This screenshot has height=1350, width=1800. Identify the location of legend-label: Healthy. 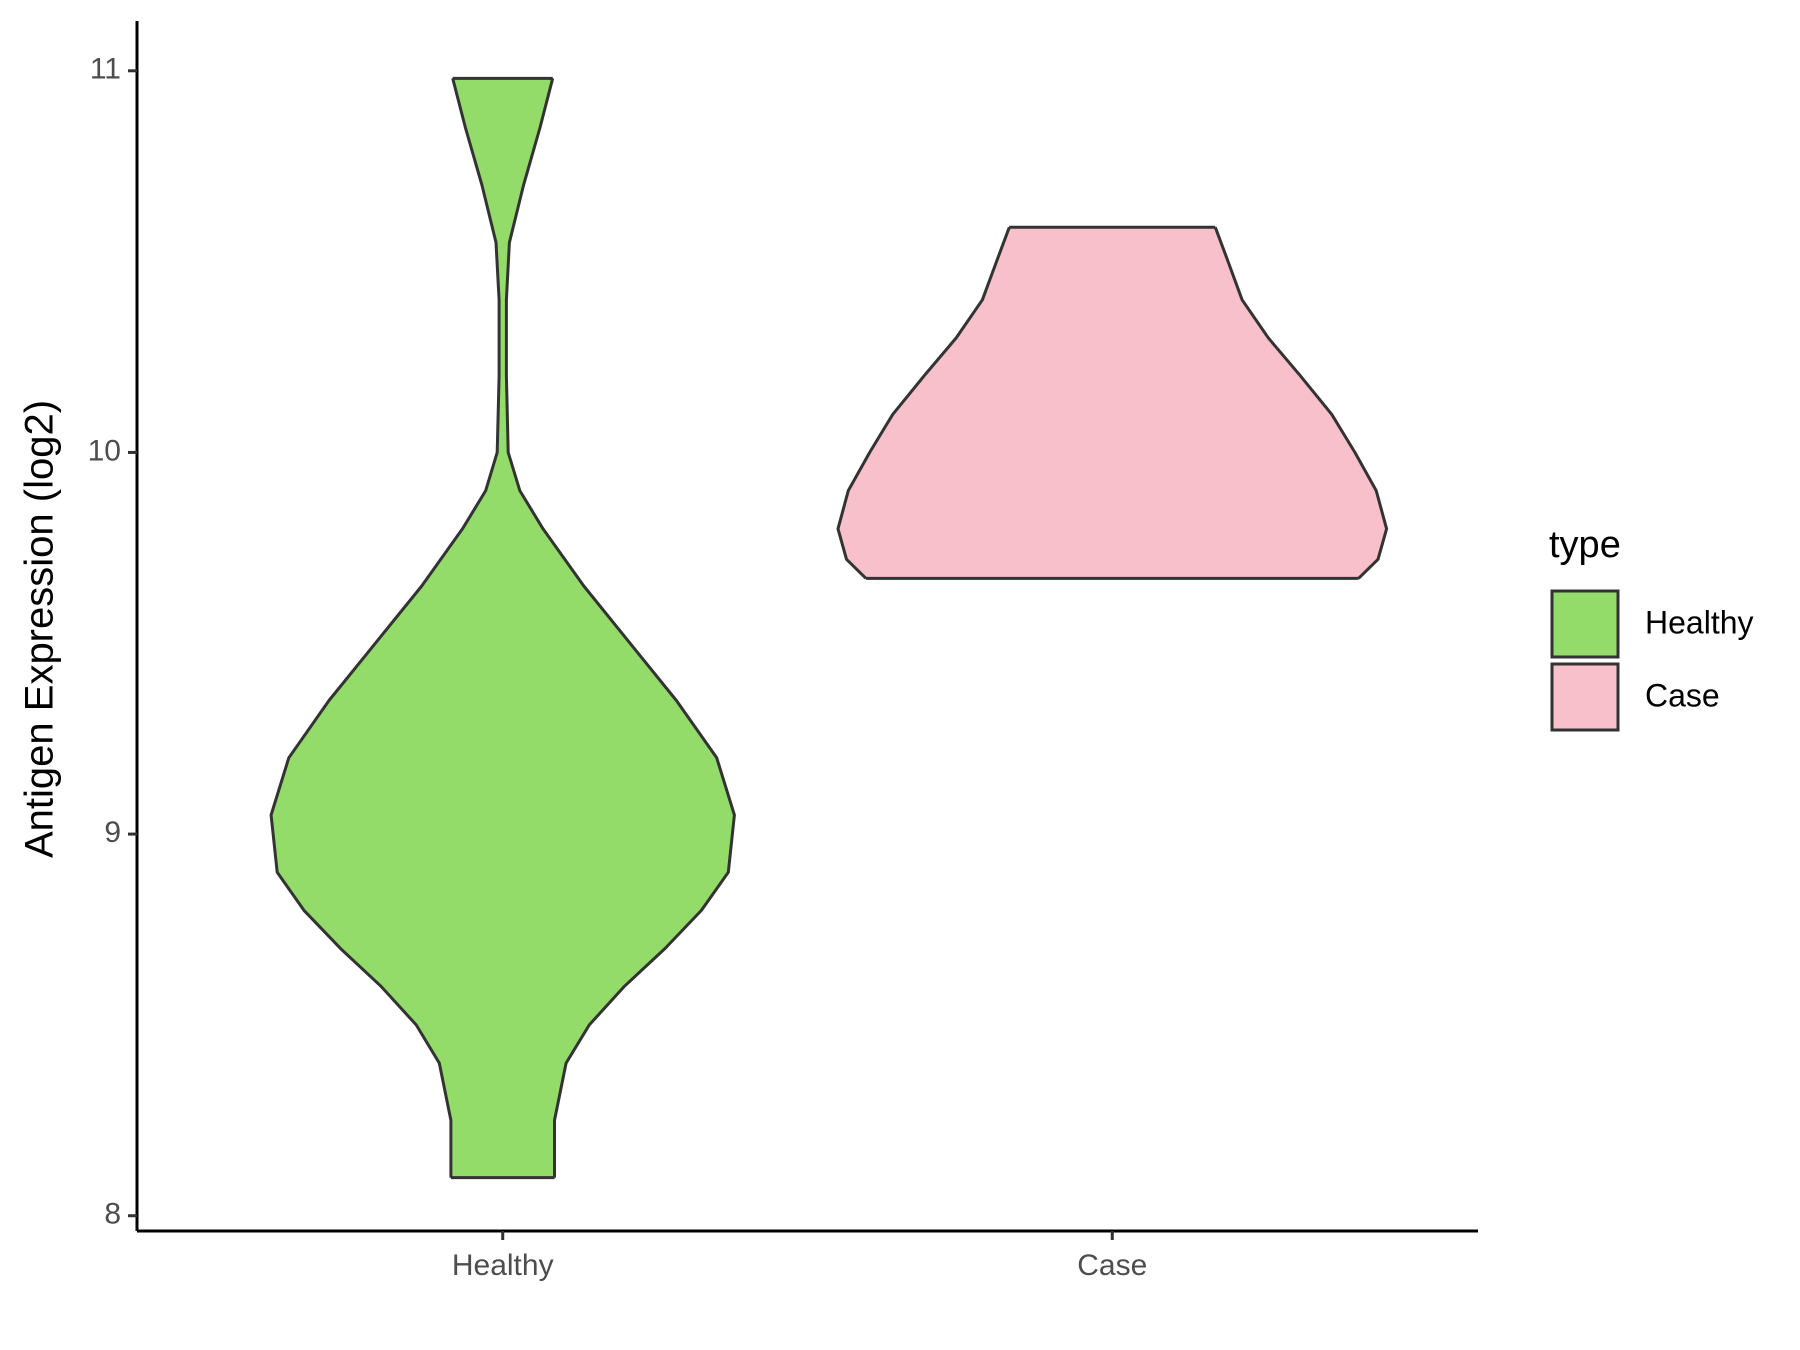
(1699, 622).